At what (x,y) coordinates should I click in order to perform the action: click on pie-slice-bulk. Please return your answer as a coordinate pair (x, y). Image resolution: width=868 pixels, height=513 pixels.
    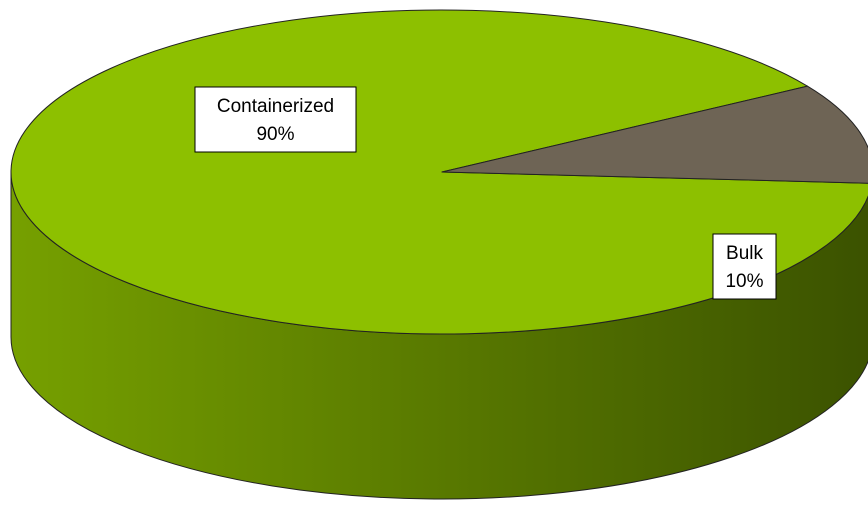
    Looking at the image, I should click on (654, 134).